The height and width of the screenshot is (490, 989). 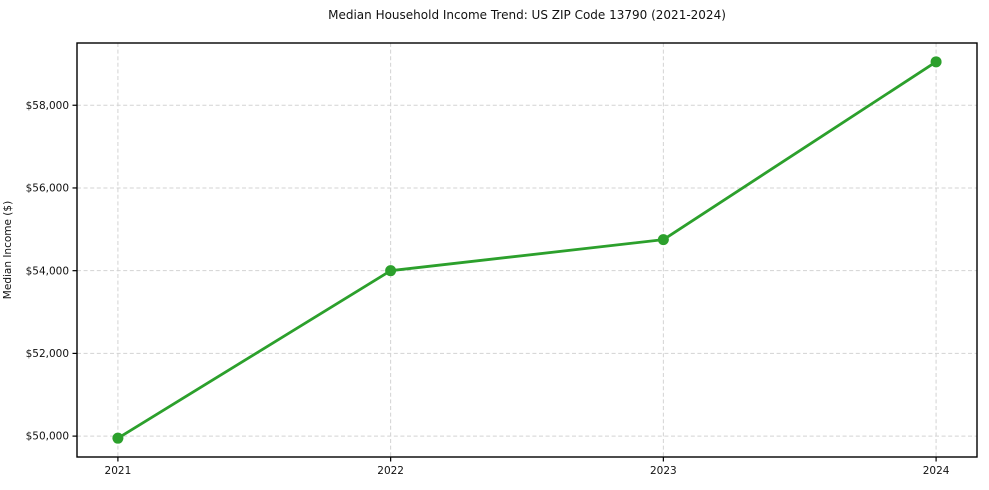 I want to click on x-tick-label: 2022, so click(x=390, y=471).